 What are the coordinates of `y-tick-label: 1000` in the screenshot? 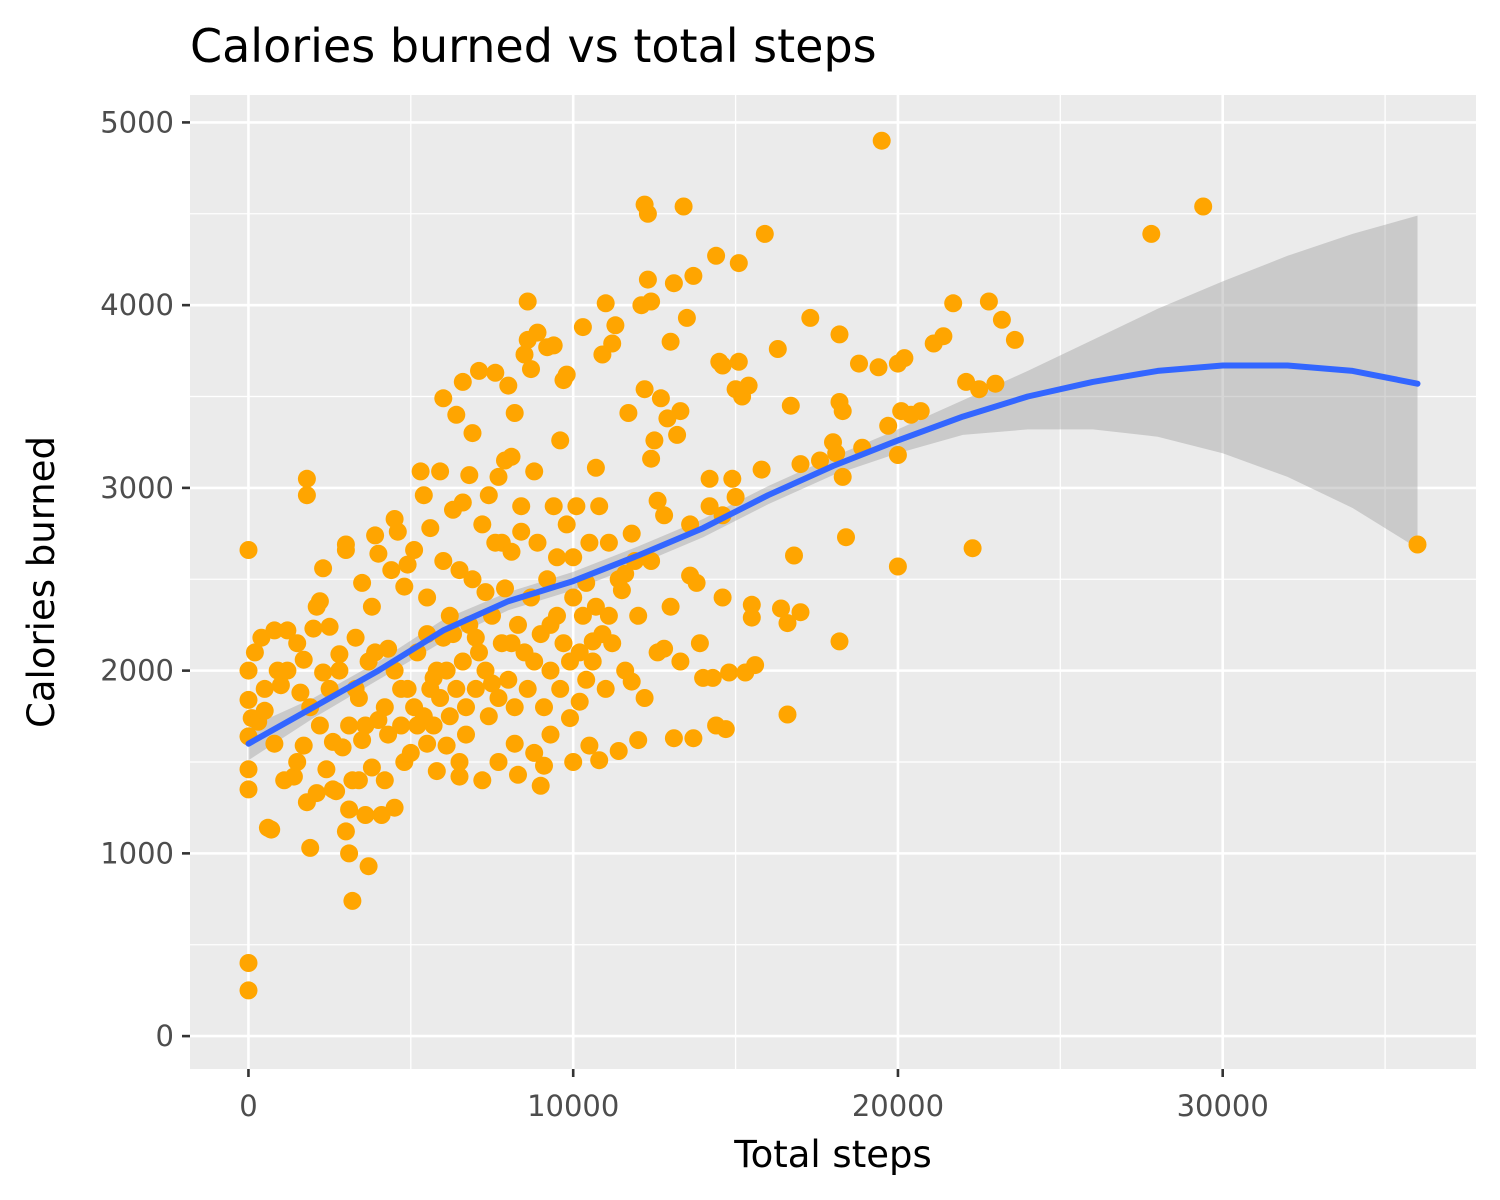 It's located at (137, 853).